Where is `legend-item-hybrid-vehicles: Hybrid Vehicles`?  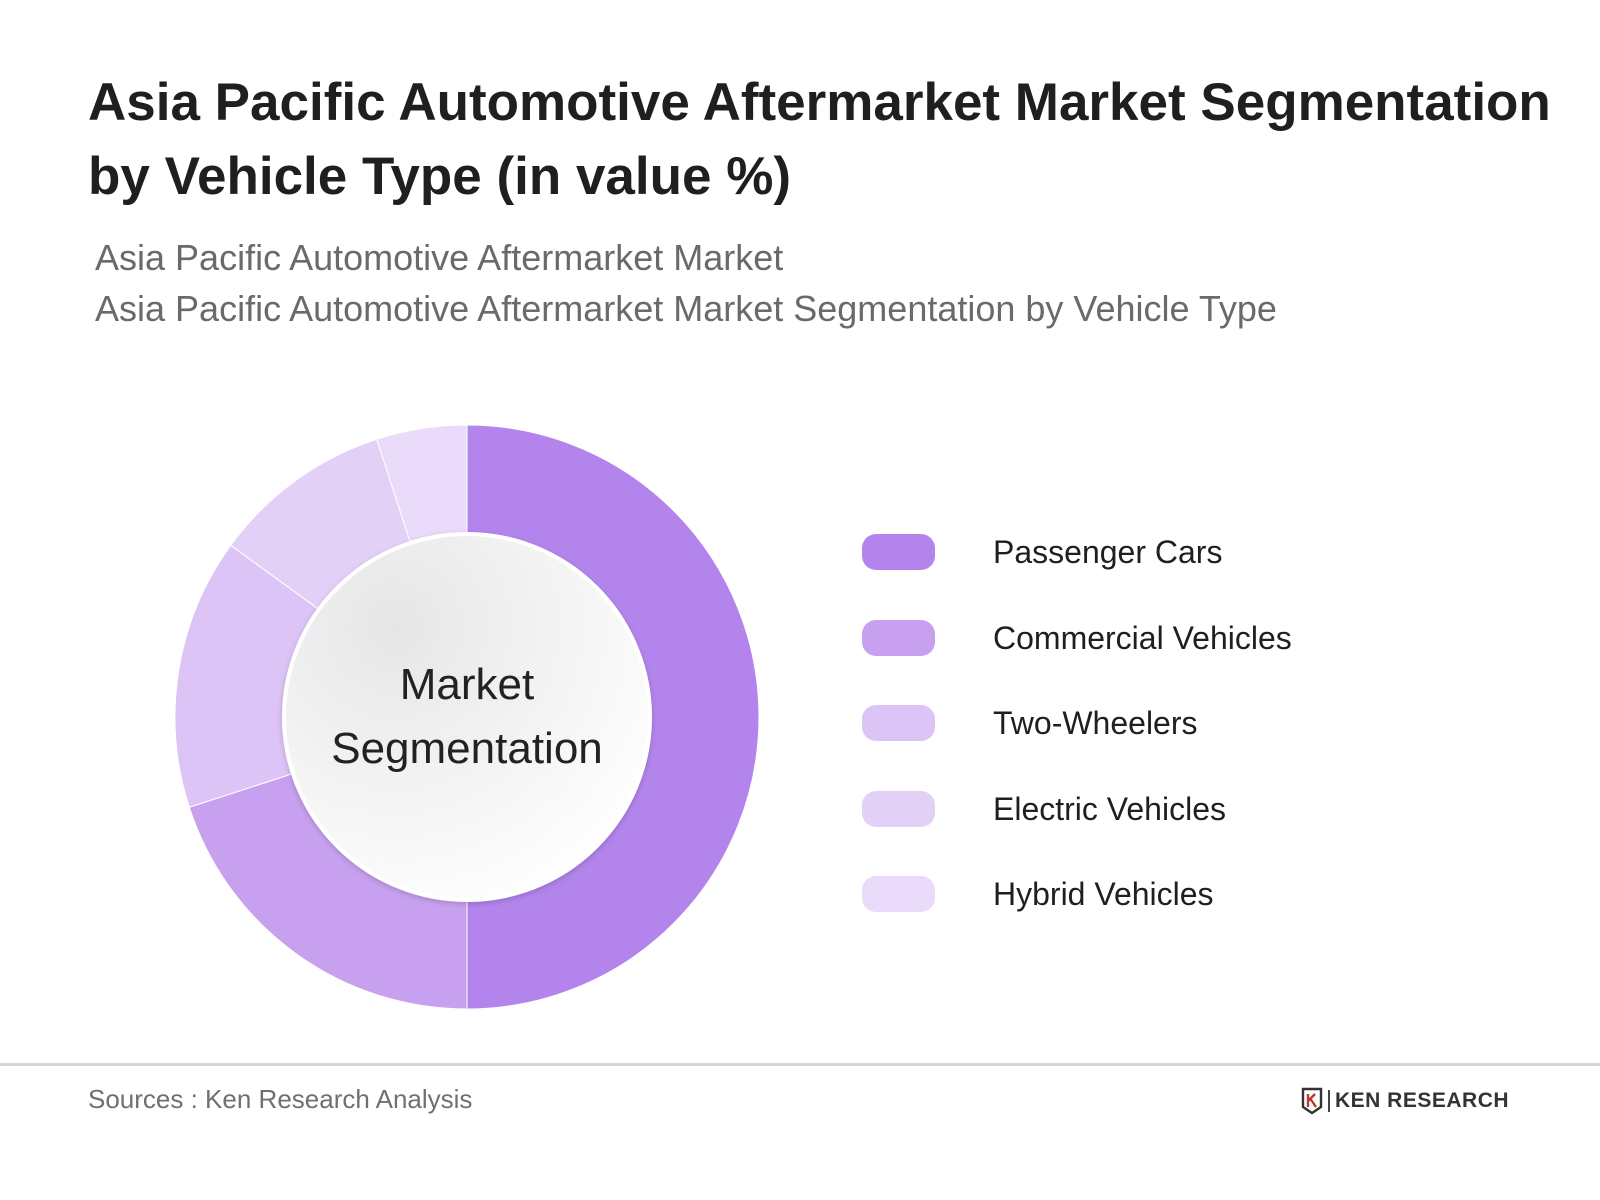
legend-item-hybrid-vehicles: Hybrid Vehicles is located at coordinates (1162, 894).